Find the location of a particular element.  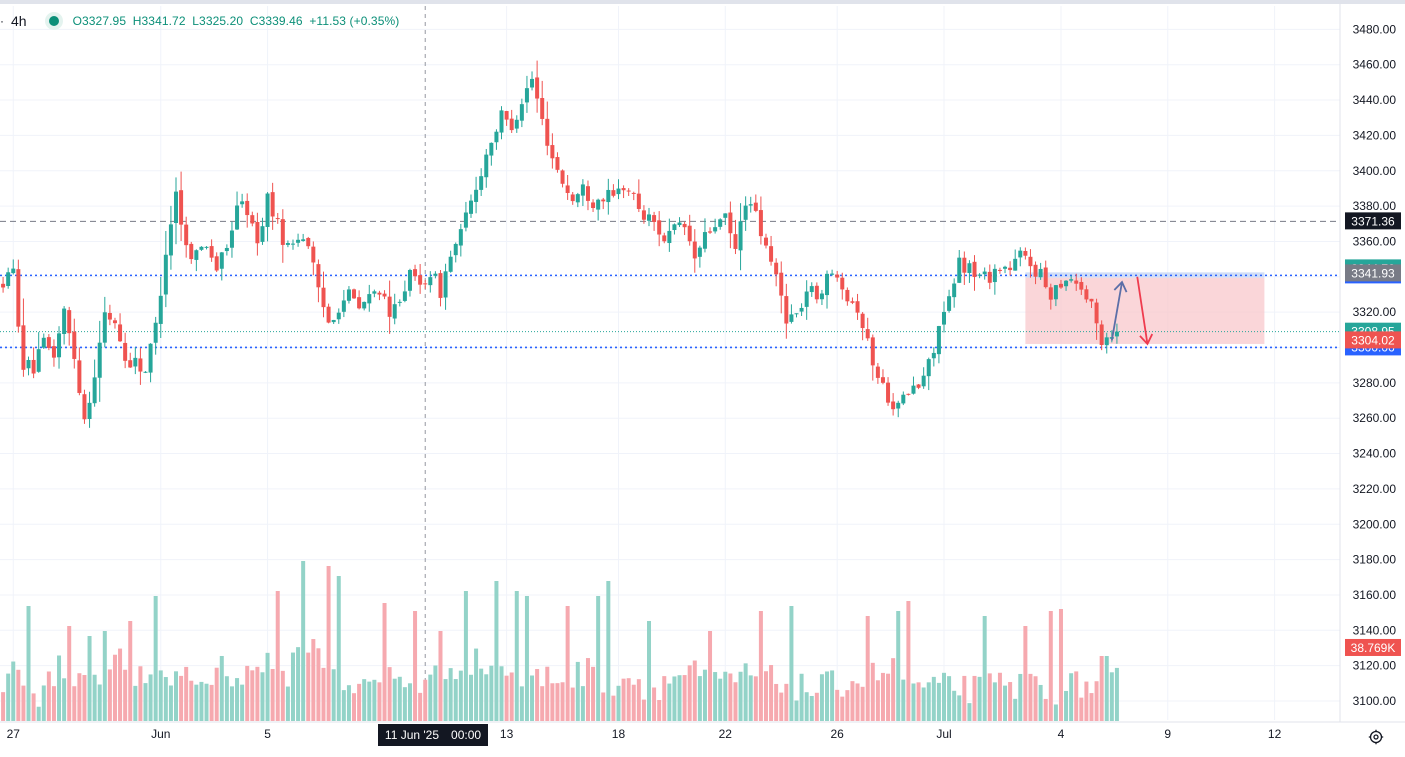

price-label-text: 3371.36 is located at coordinates (1373, 221).